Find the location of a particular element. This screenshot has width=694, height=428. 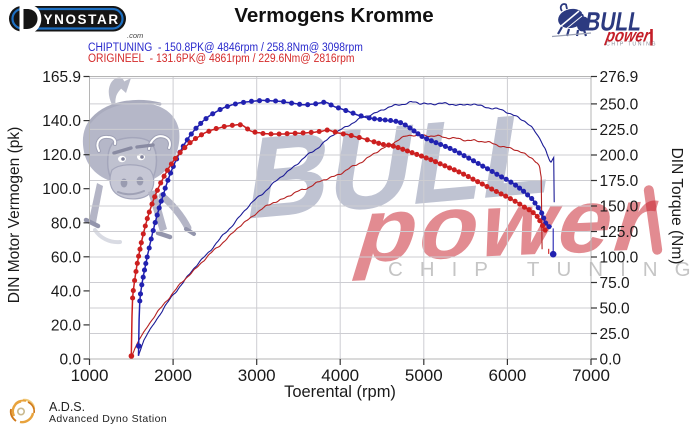

svg-text: 80.0 is located at coordinates (66, 223).